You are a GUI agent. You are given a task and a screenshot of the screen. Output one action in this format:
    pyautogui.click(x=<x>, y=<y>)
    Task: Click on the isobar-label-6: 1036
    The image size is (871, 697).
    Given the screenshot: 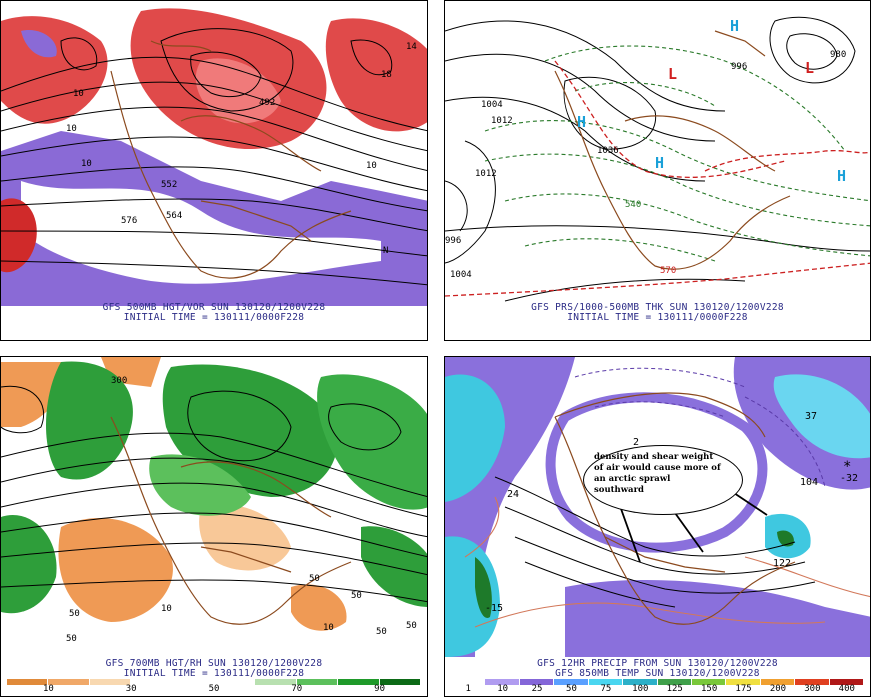 What is the action you would take?
    pyautogui.click(x=608, y=151)
    